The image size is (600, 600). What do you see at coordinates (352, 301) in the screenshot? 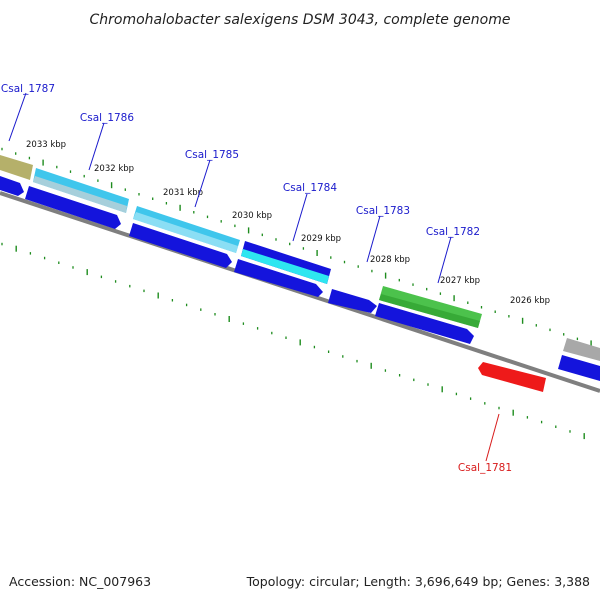
I see `gene-csal-1783-arrow` at bounding box center [352, 301].